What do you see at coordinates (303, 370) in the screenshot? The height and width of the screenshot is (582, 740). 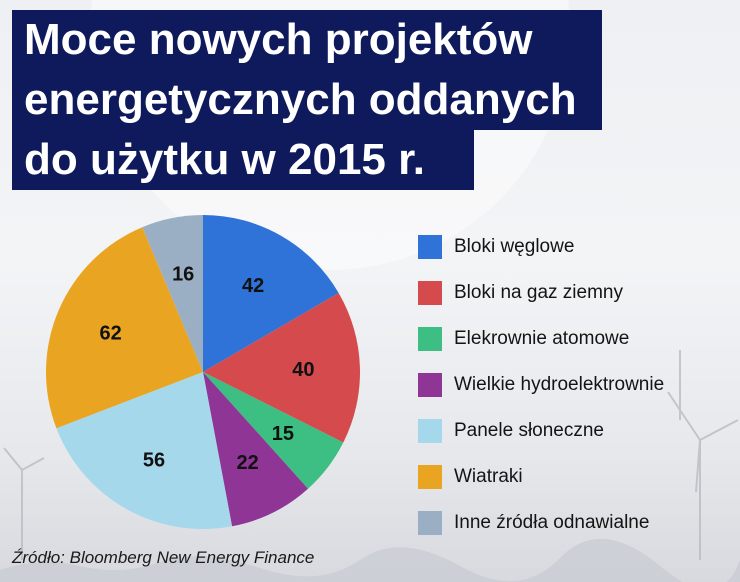 I see `pie-value-label-2: 40` at bounding box center [303, 370].